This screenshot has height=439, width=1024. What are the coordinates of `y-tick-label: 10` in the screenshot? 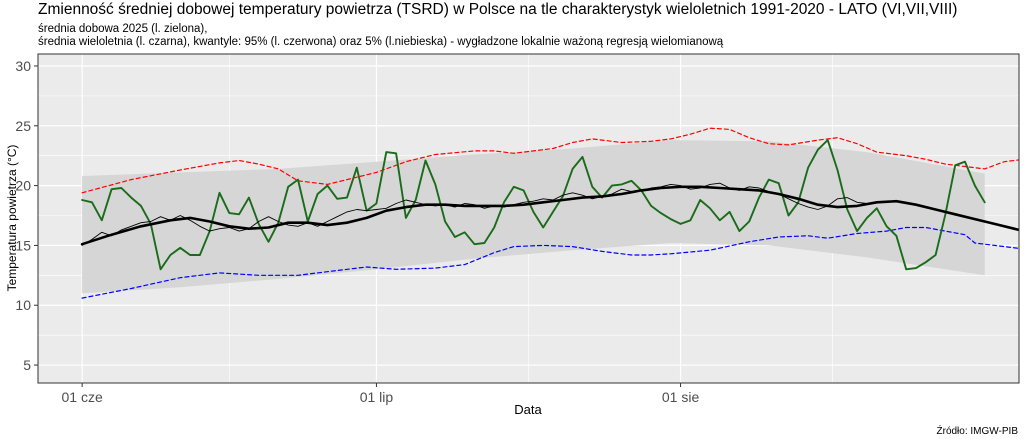 It's located at (23, 305).